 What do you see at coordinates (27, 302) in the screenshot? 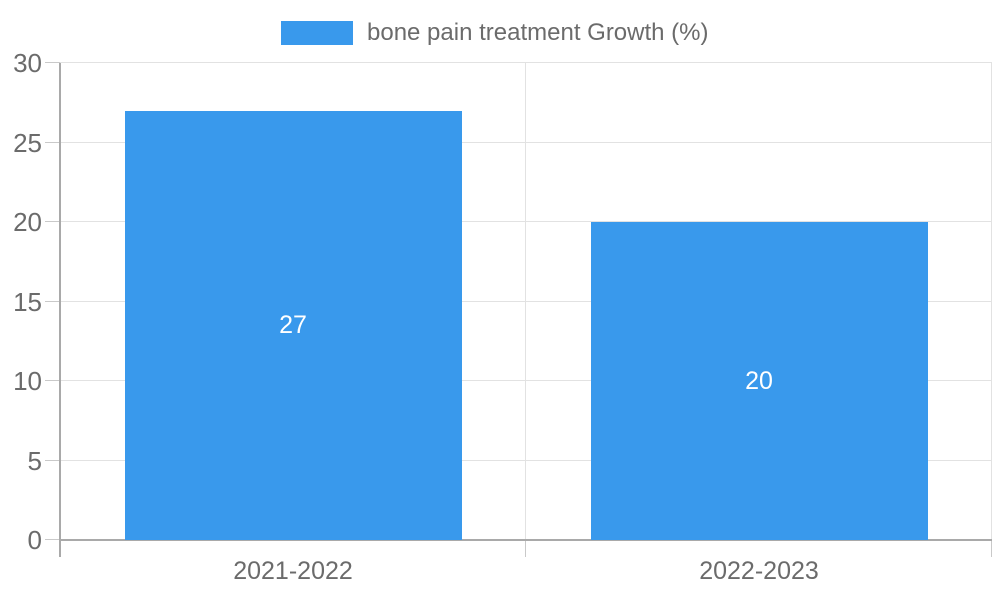
I see `y-axis-label-15: 15` at bounding box center [27, 302].